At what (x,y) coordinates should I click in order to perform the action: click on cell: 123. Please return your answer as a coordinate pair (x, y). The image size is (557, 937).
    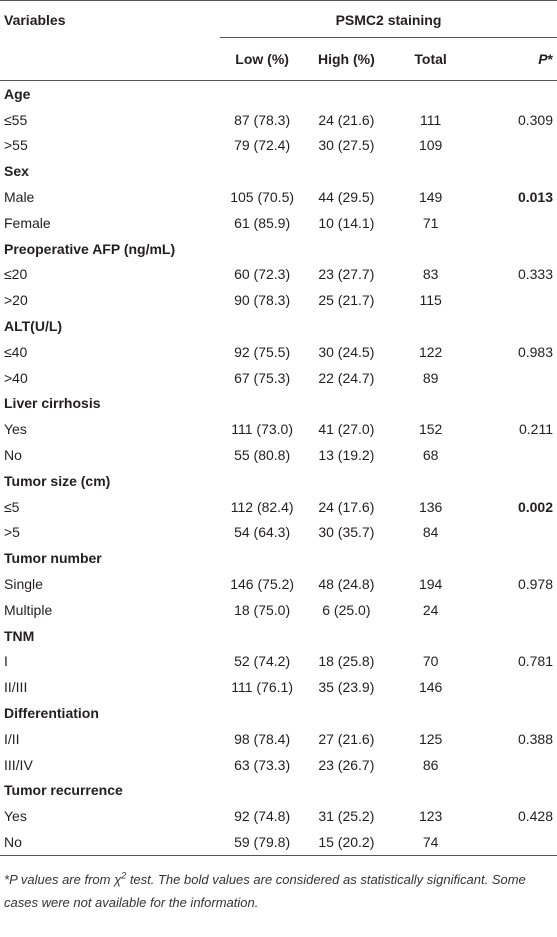
    Looking at the image, I should click on (430, 816).